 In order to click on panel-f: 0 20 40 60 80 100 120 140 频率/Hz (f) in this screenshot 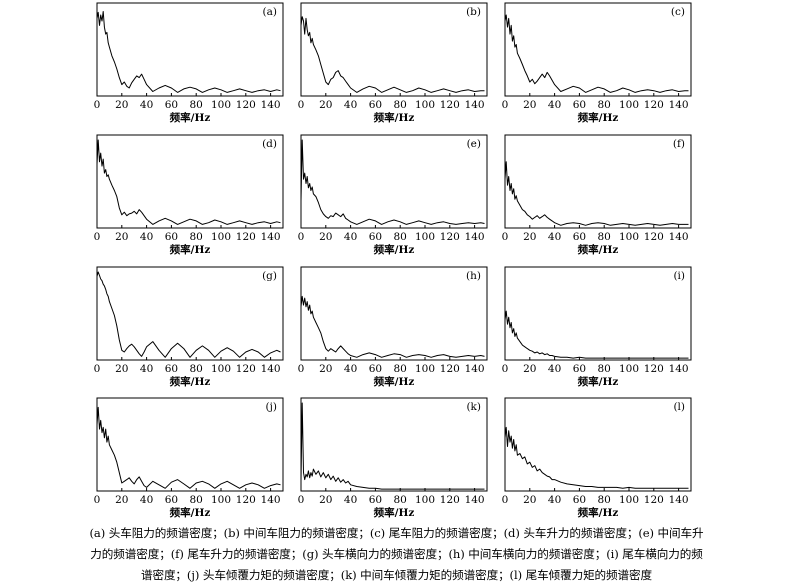, I will do `click(597, 195)`.